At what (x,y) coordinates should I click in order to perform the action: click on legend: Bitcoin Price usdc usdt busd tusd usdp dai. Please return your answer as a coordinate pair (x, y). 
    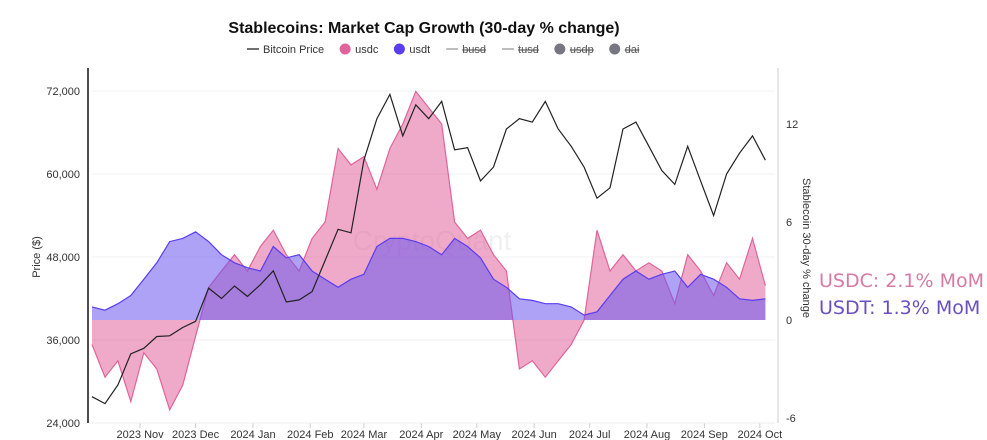
    Looking at the image, I should click on (443, 50).